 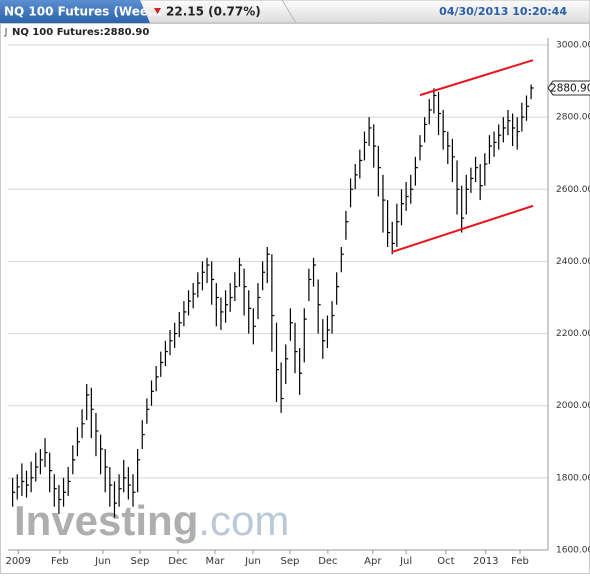 I want to click on x-tick-label: Mar, so click(x=215, y=561).